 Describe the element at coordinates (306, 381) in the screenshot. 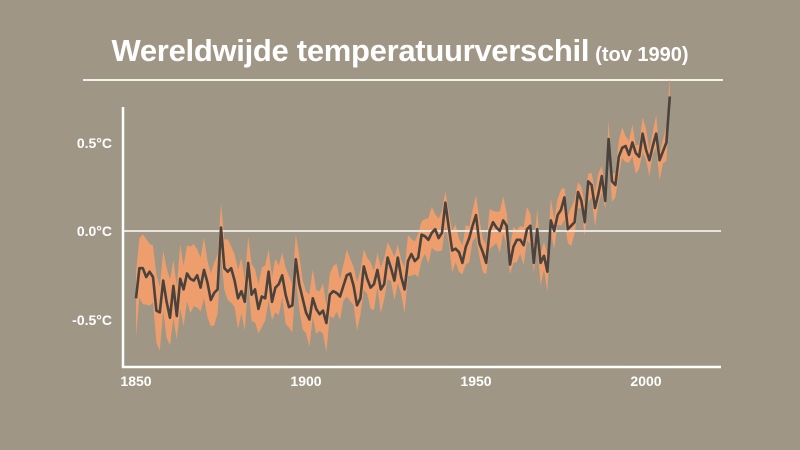

I see `x-tick-label: 1900` at that location.